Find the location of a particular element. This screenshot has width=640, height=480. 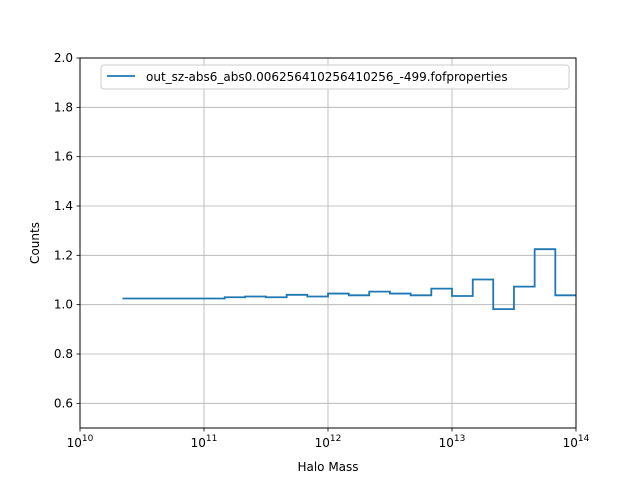

y-tick-label: 2.0 is located at coordinates (63, 58).